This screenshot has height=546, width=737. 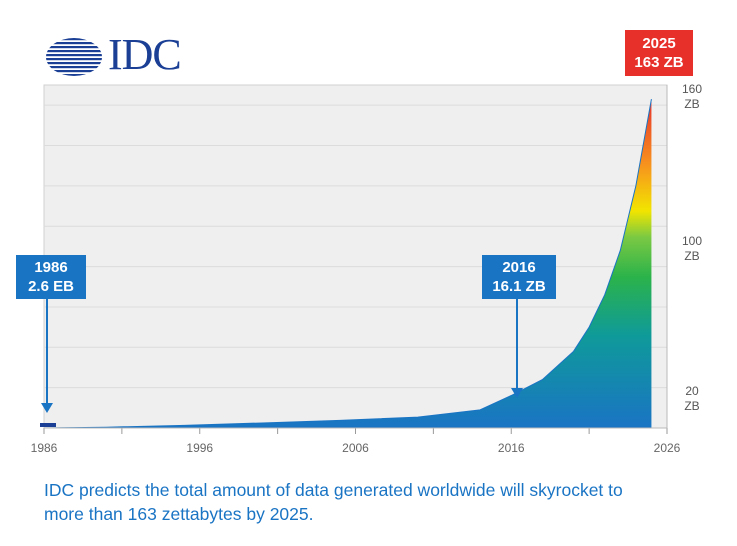 What do you see at coordinates (51, 286) in the screenshot?
I see `callout-1986-value: 2.6 EB` at bounding box center [51, 286].